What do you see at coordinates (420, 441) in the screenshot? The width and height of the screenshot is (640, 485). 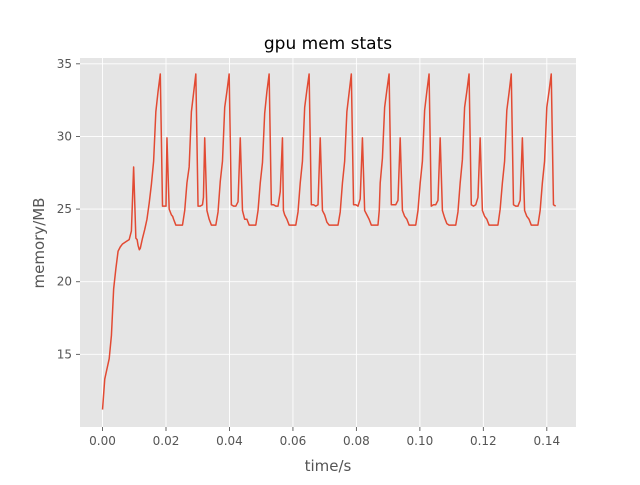 I see `x-tick-label: 0.10` at bounding box center [420, 441].